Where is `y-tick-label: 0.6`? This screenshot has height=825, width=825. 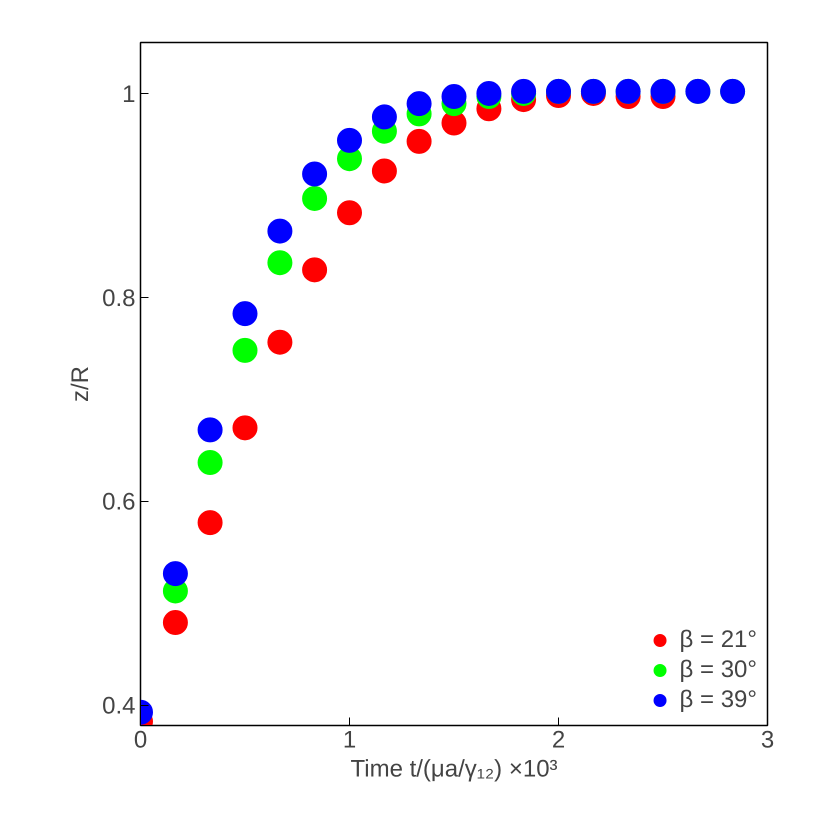 y-tick-label: 0.6 is located at coordinates (119, 502).